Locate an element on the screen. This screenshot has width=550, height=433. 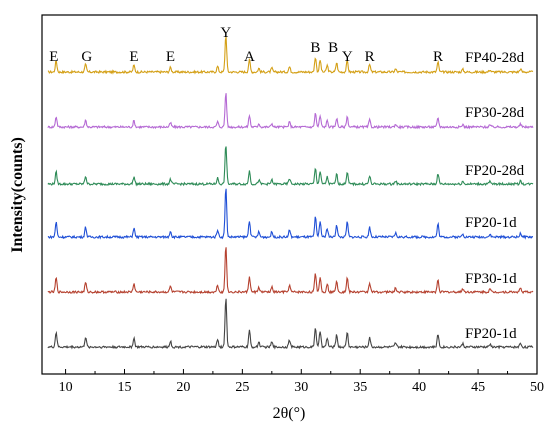
phase-label: G is located at coordinates (86, 57).